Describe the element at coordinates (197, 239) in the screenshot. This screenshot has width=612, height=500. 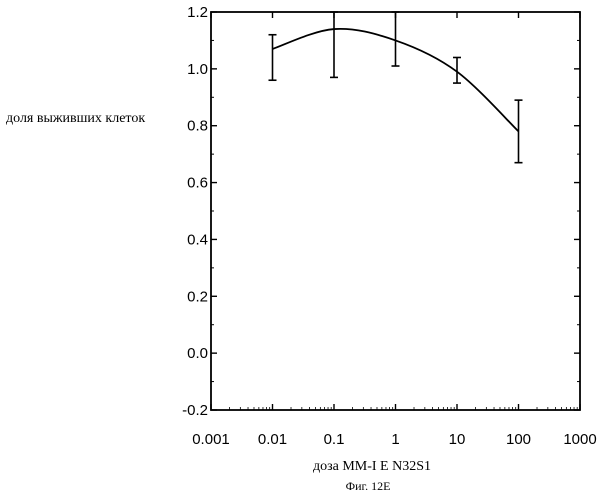
I see `y-tick-label: 0.4` at that location.